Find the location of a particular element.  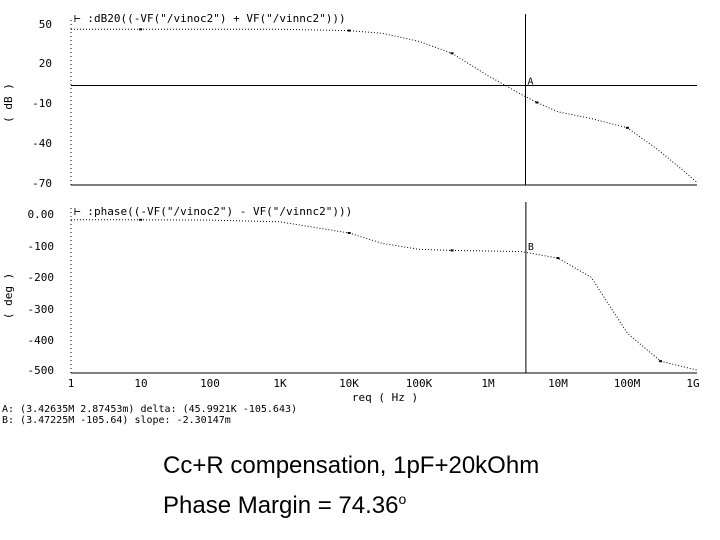

xtick-100: 100 is located at coordinates (210, 383).